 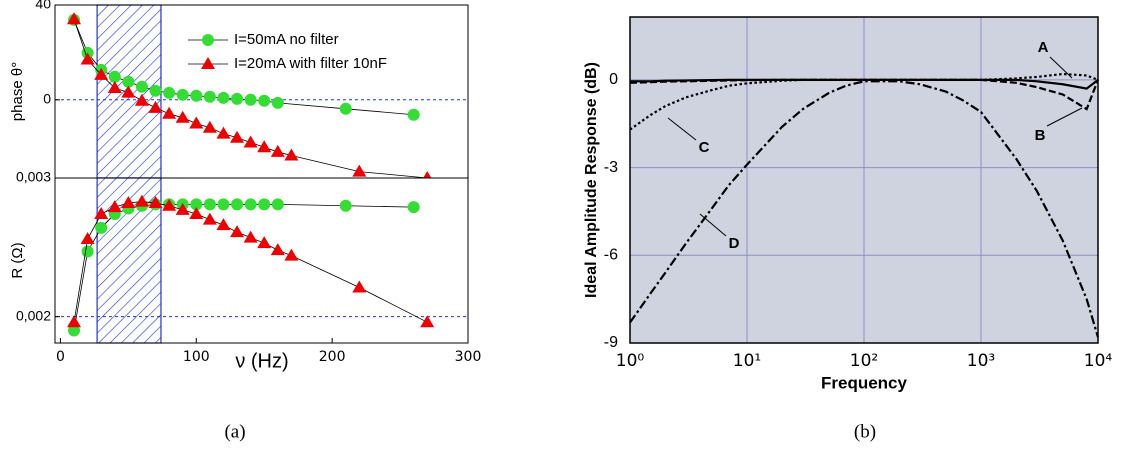 What do you see at coordinates (747, 361) in the screenshot?
I see `x-tick-label: 10¹` at bounding box center [747, 361].